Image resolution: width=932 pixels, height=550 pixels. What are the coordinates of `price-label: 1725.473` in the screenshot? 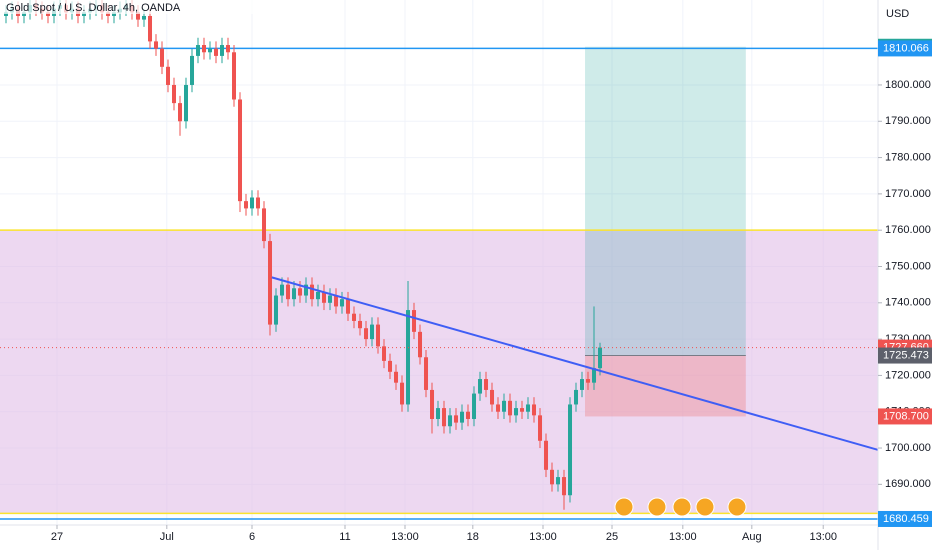 It's located at (906, 355).